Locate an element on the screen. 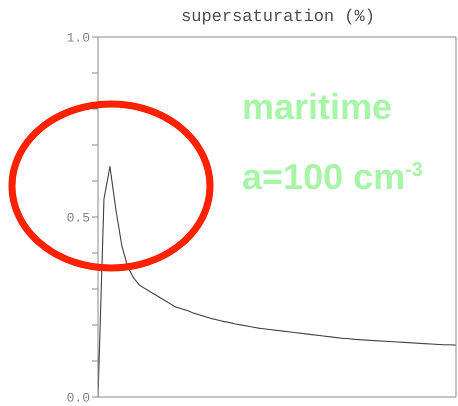  annotation: maritime is located at coordinates (317, 107).